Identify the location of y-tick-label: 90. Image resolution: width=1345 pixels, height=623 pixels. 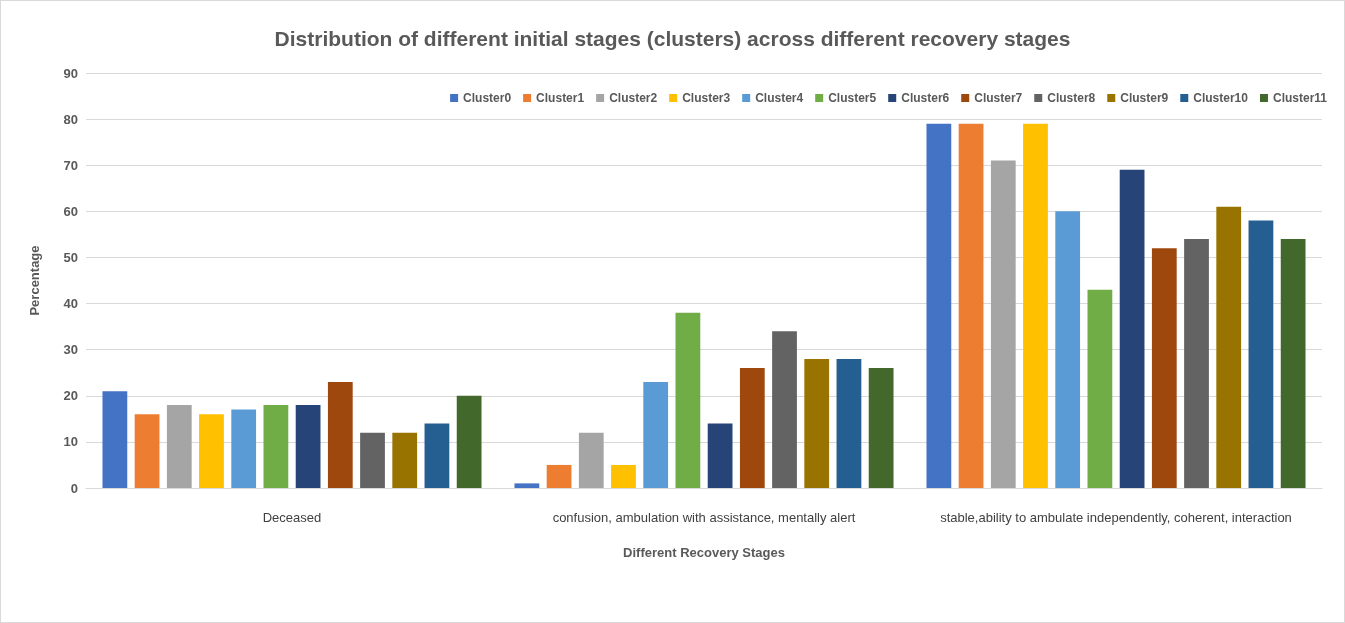
(70, 73).